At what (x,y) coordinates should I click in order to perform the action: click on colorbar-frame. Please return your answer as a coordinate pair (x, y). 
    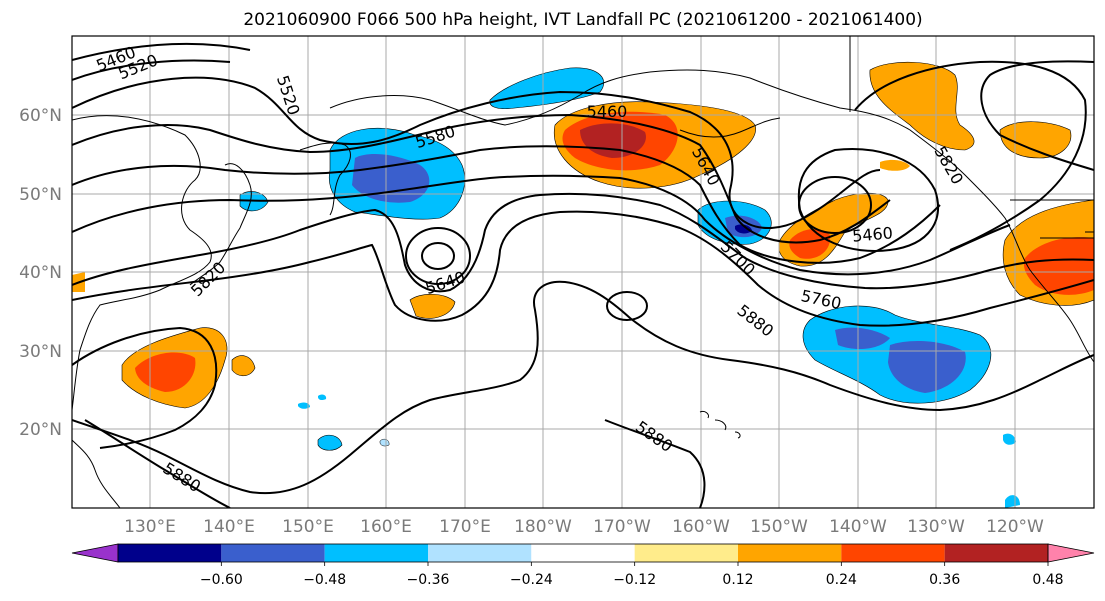
    Looking at the image, I should click on (583, 553).